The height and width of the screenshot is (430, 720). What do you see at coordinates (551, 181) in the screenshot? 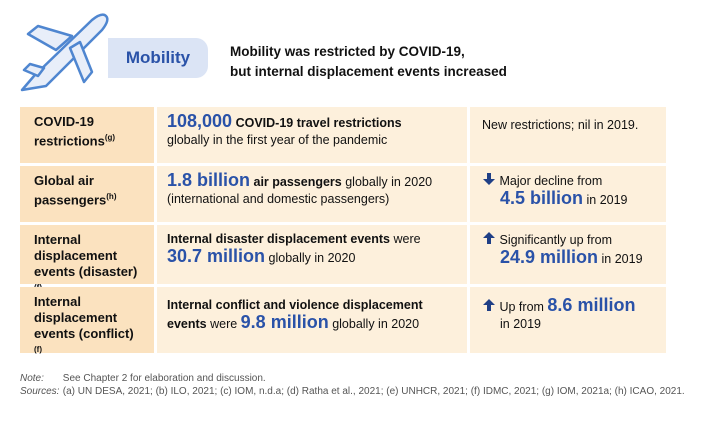
I see `text: Major decline from` at bounding box center [551, 181].